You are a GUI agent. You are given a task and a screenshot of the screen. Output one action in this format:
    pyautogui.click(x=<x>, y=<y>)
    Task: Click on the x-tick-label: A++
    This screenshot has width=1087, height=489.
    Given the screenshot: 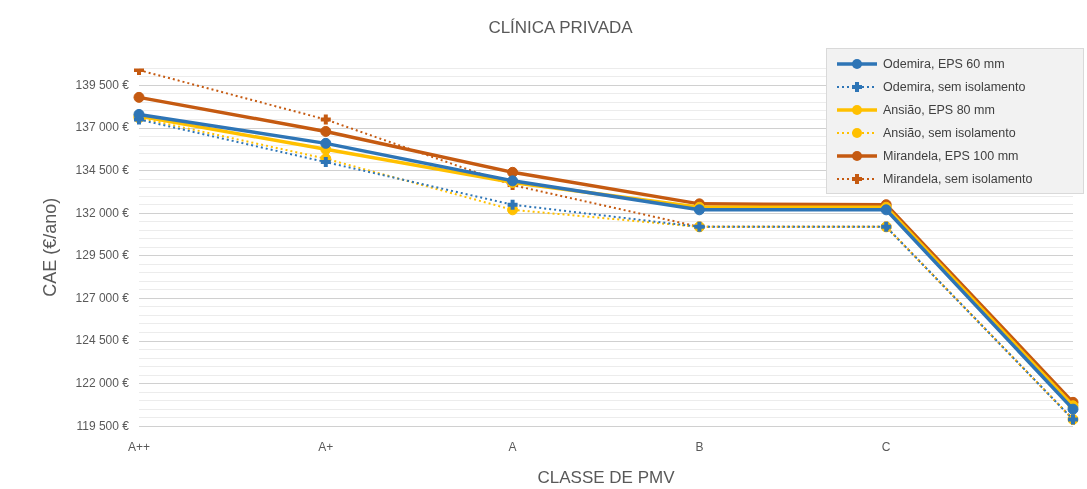 What is the action you would take?
    pyautogui.click(x=138, y=446)
    